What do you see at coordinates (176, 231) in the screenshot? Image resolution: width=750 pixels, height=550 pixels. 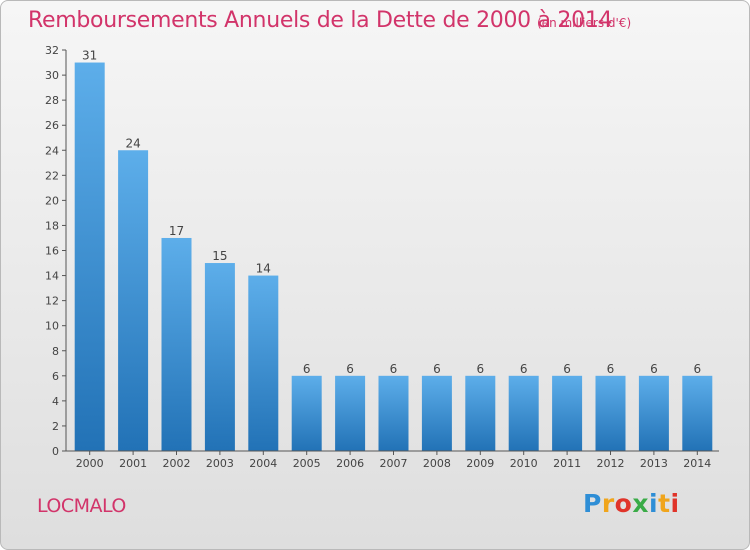 I see `bar-value-label: 17` at bounding box center [176, 231].